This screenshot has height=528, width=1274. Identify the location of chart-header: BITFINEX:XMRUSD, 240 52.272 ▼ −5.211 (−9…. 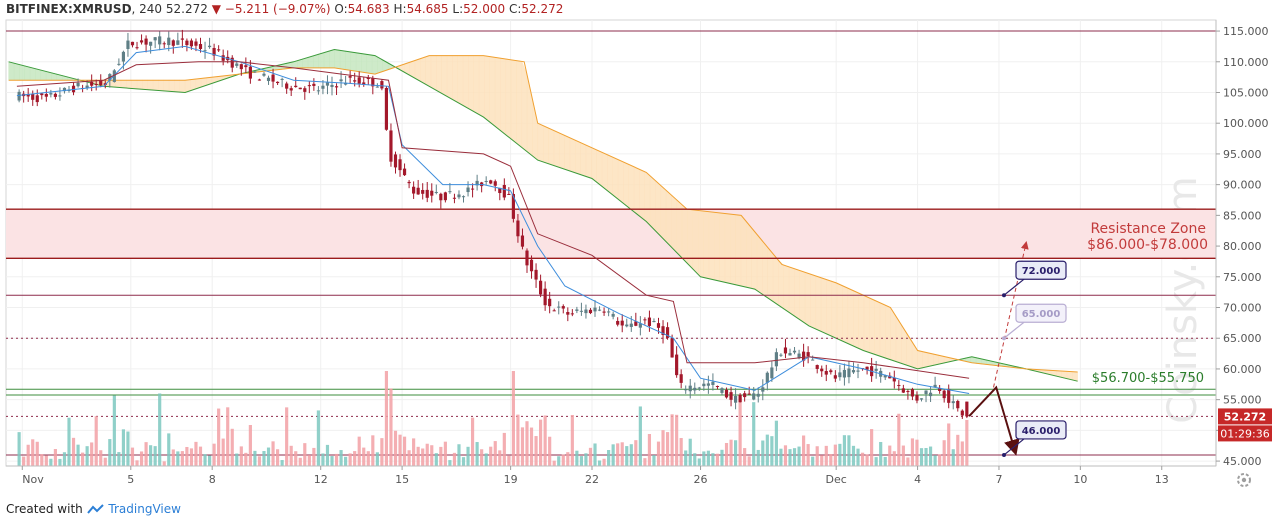
(284, 9).